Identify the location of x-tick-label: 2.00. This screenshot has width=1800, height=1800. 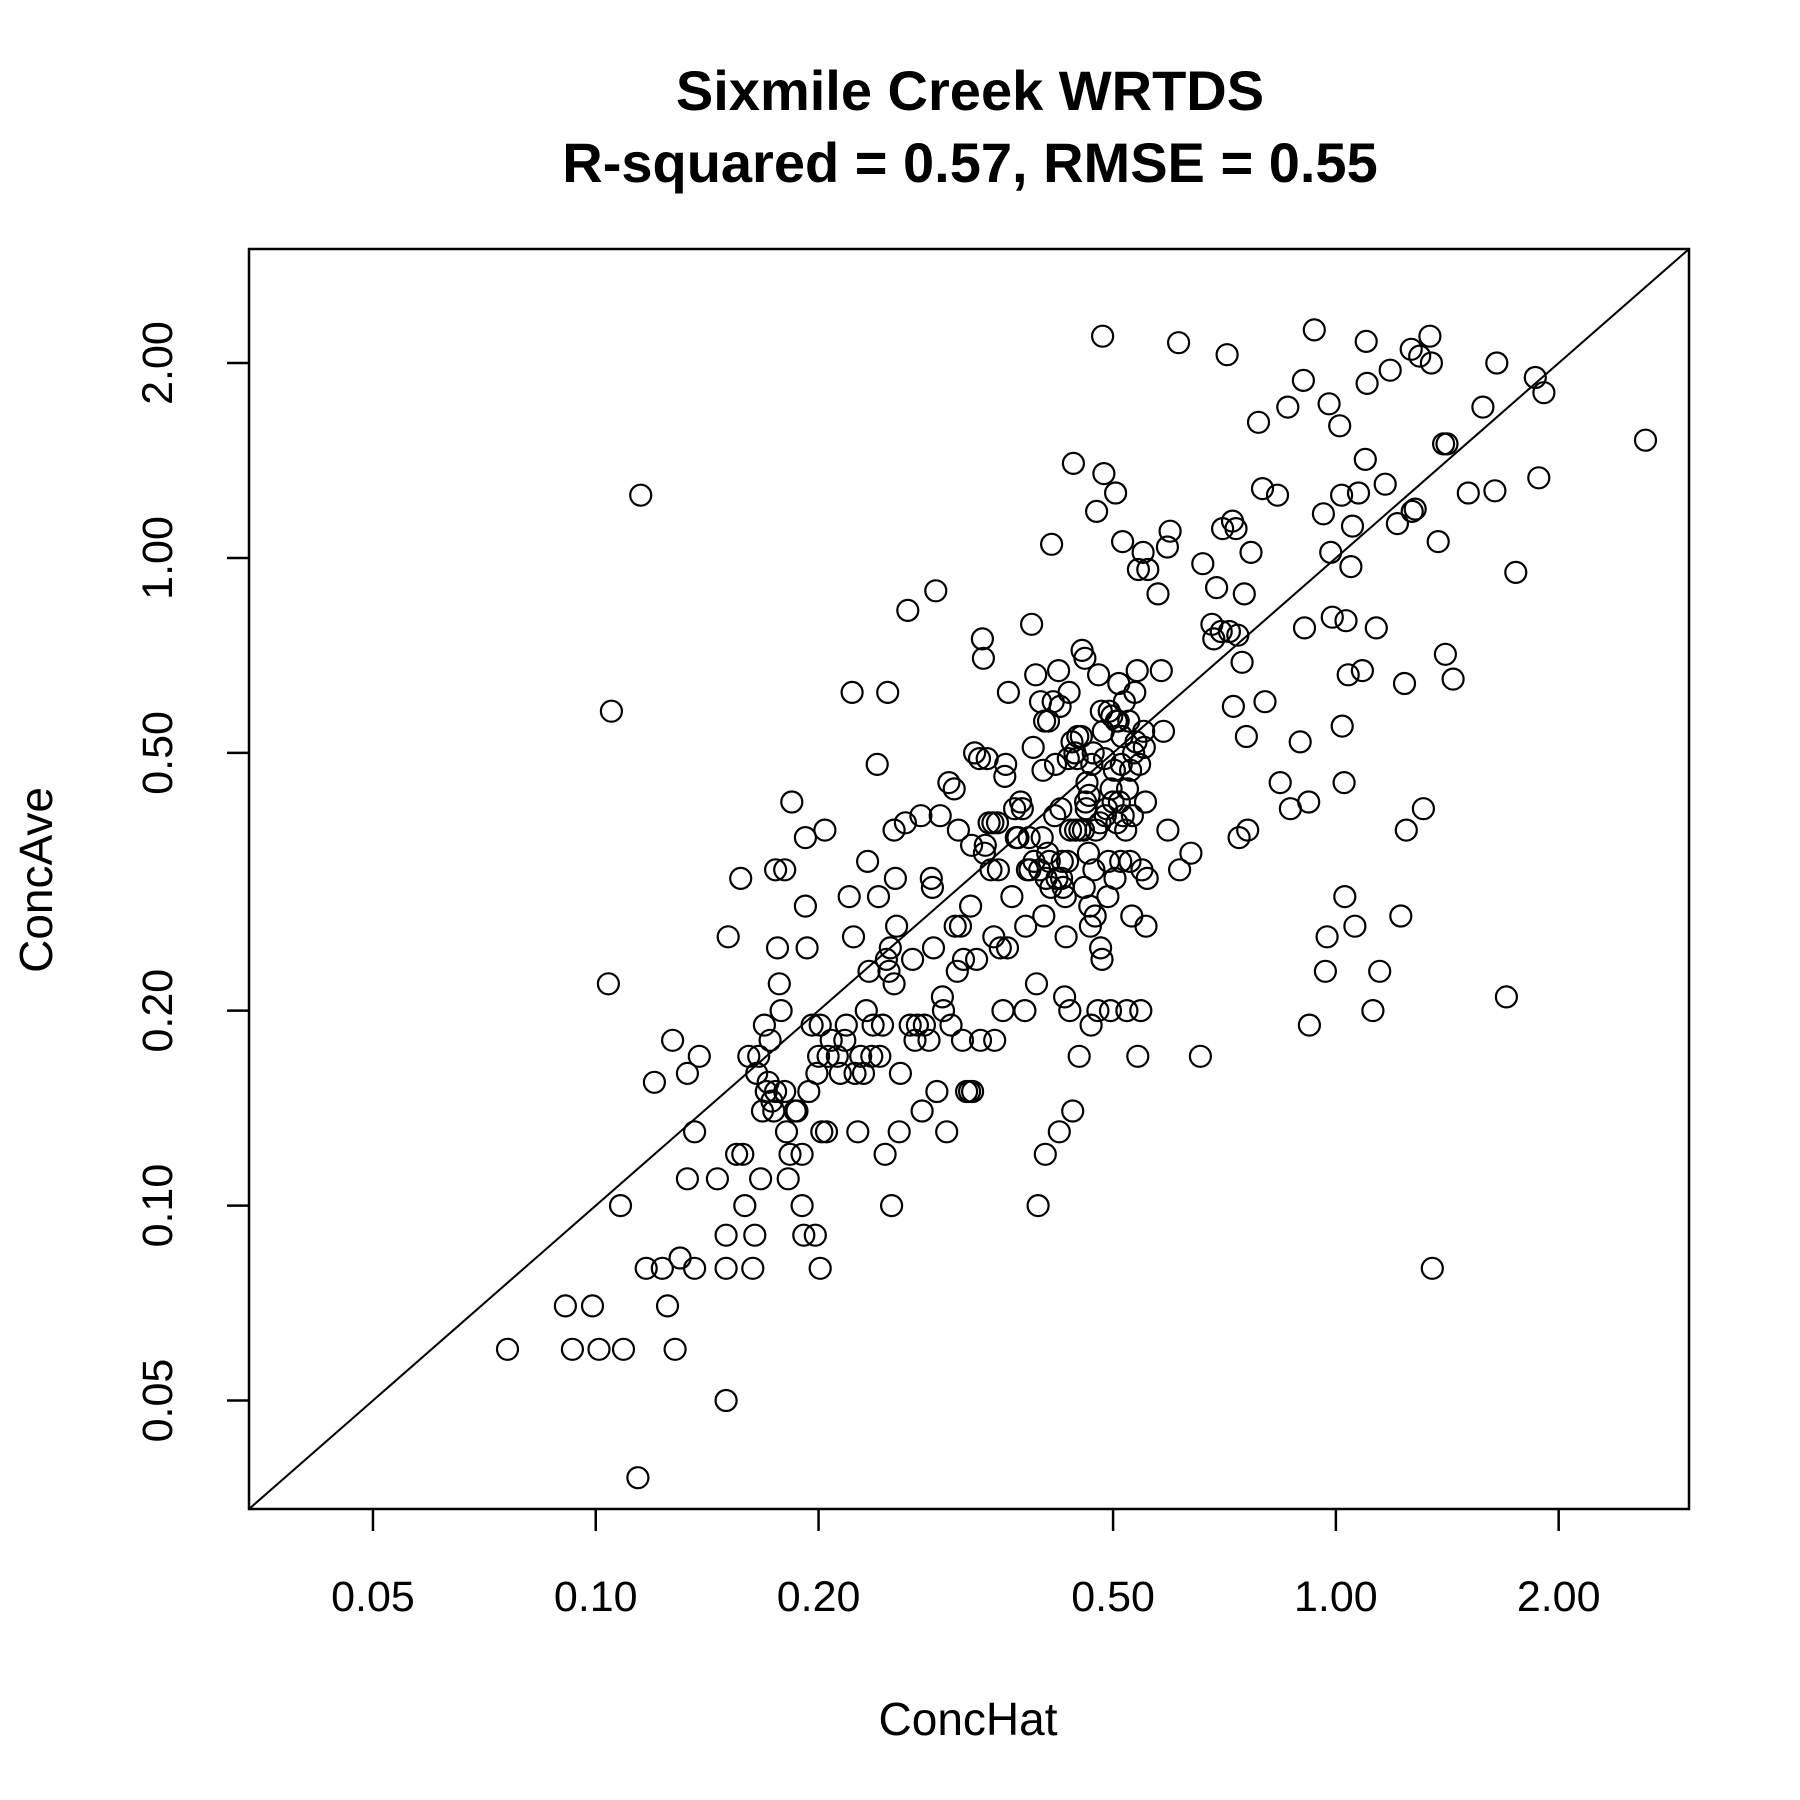
(1559, 1597).